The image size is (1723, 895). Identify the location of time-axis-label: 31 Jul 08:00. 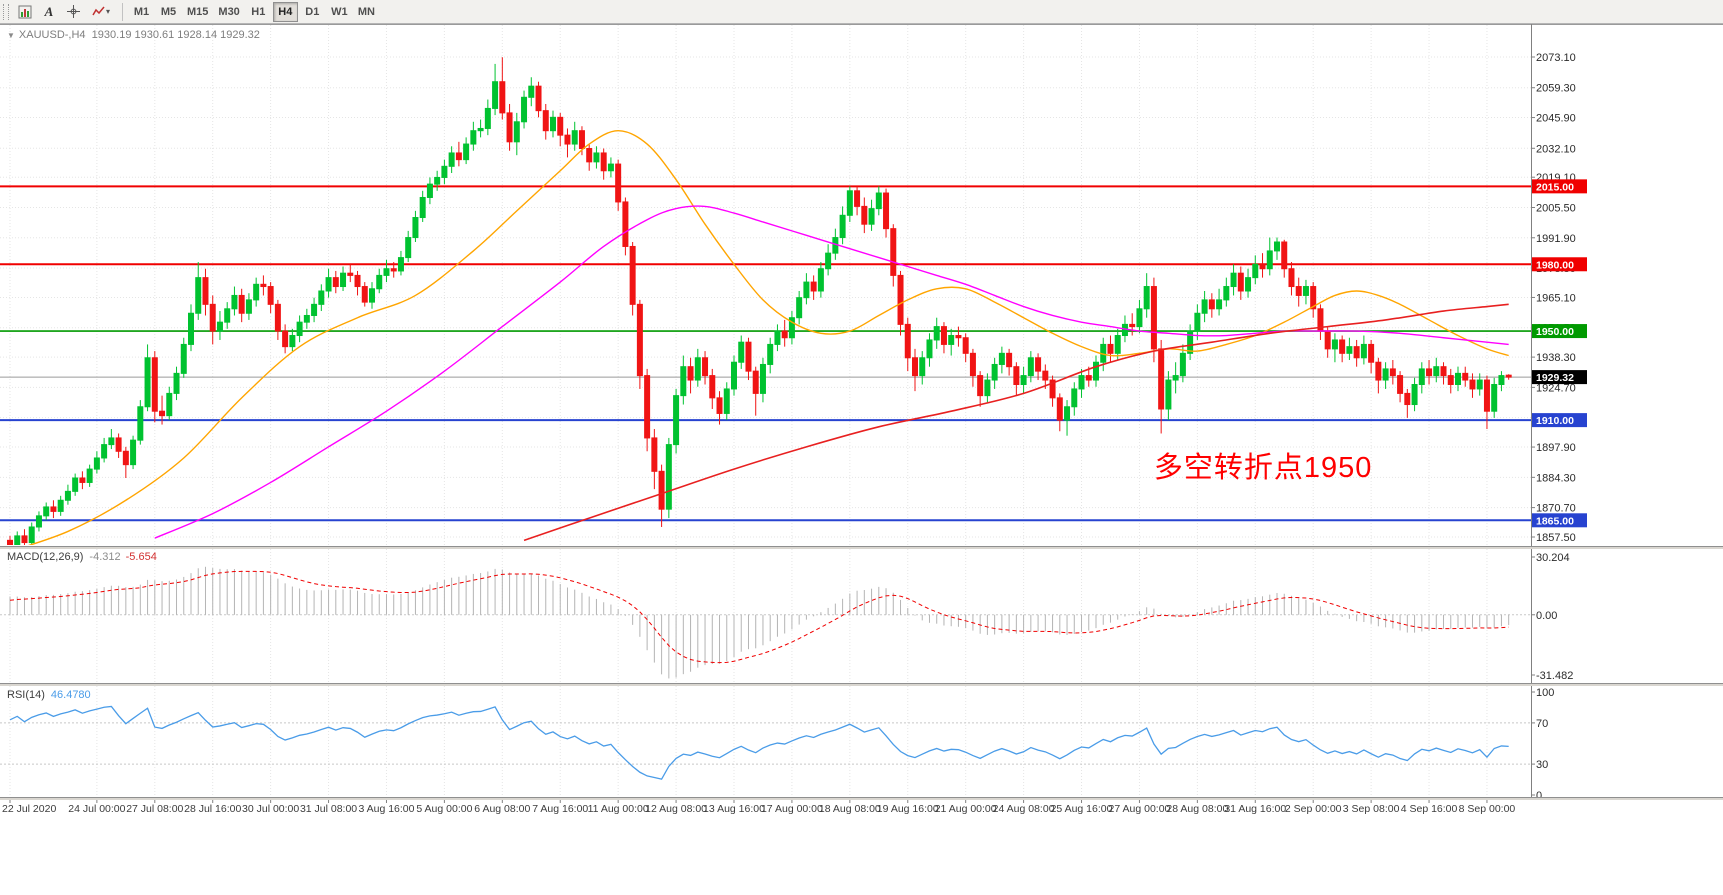
(328, 809).